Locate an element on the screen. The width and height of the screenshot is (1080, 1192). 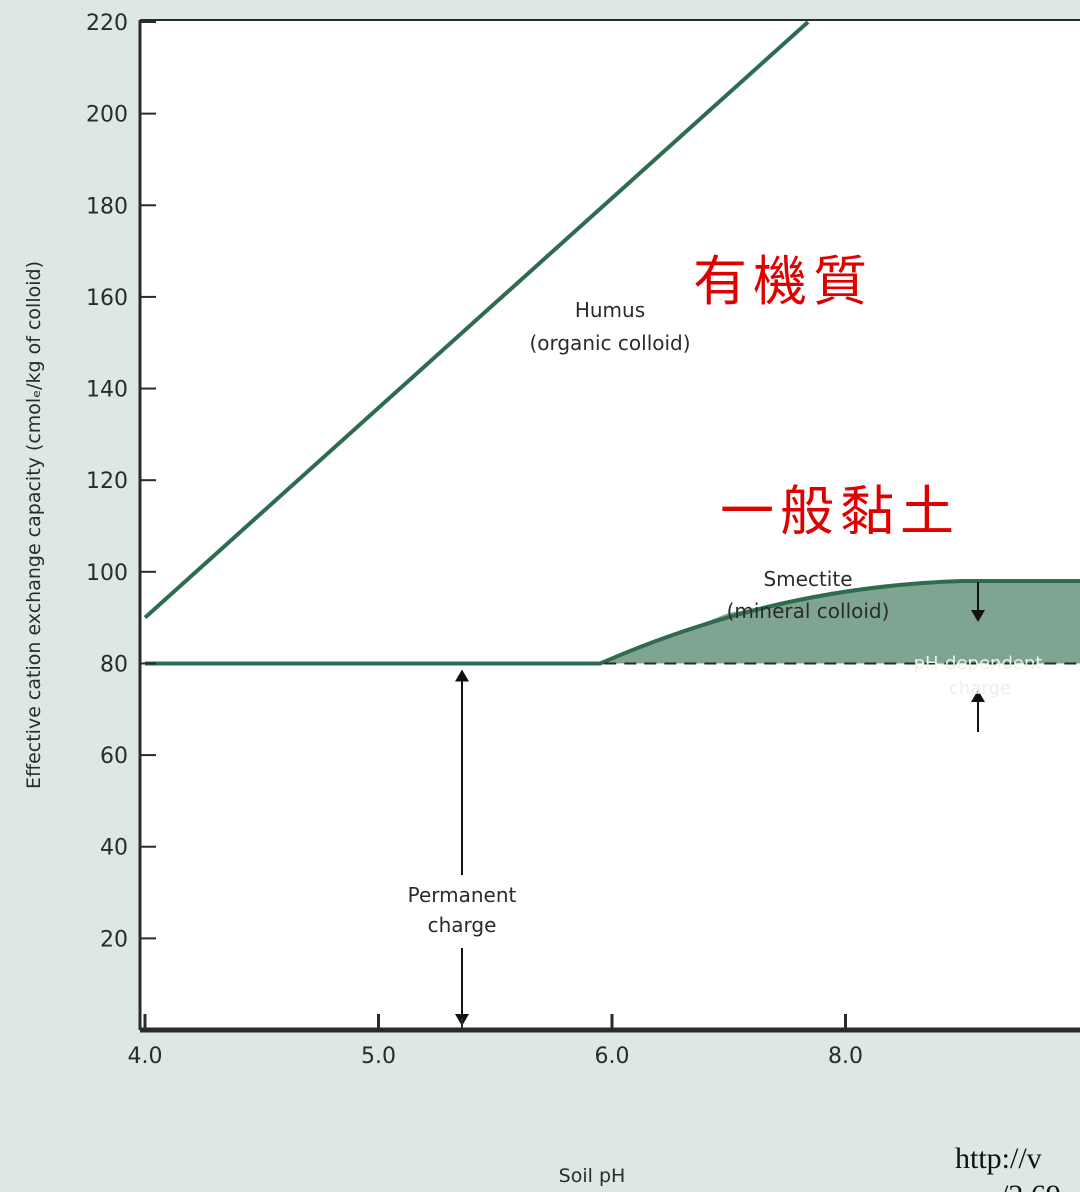
ph-dependent-label: pH-dependent is located at coordinates (978, 663).